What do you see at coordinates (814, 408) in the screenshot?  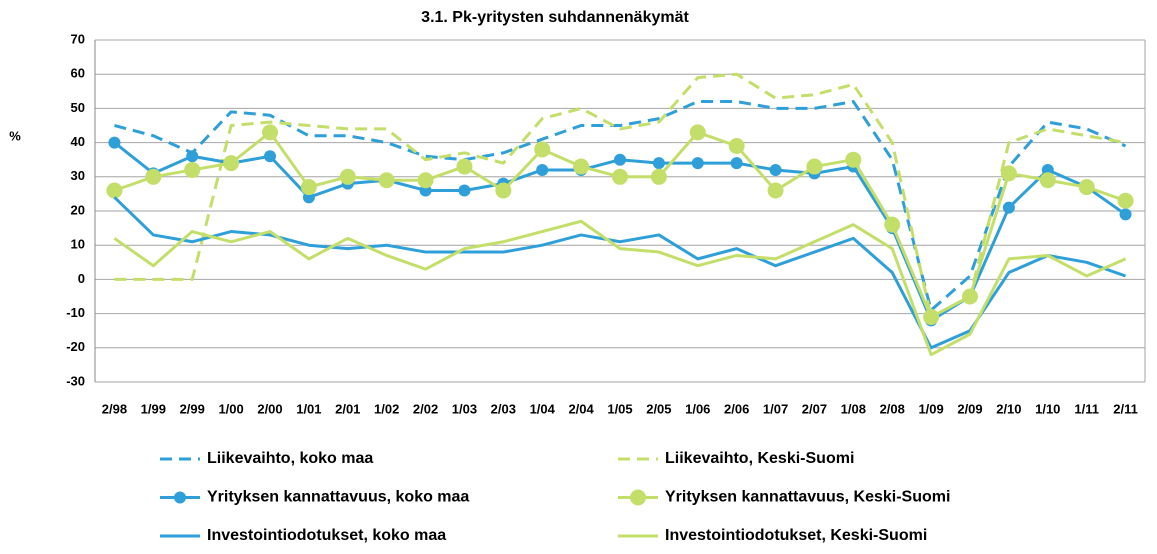 I see `x-tick-label: 2/07` at bounding box center [814, 408].